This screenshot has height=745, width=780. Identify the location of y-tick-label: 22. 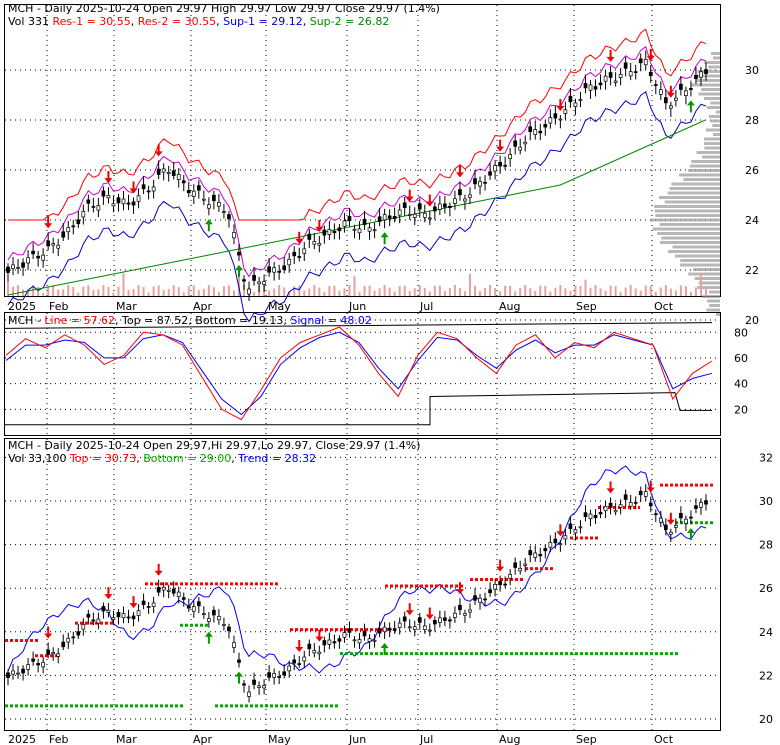
(752, 270).